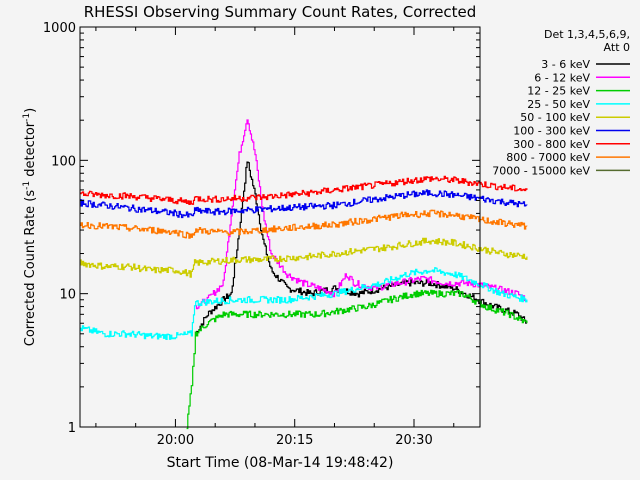 The height and width of the screenshot is (480, 640). I want to click on legend-title-detectors: Det 1,3,4,5,6,9,, so click(587, 34).